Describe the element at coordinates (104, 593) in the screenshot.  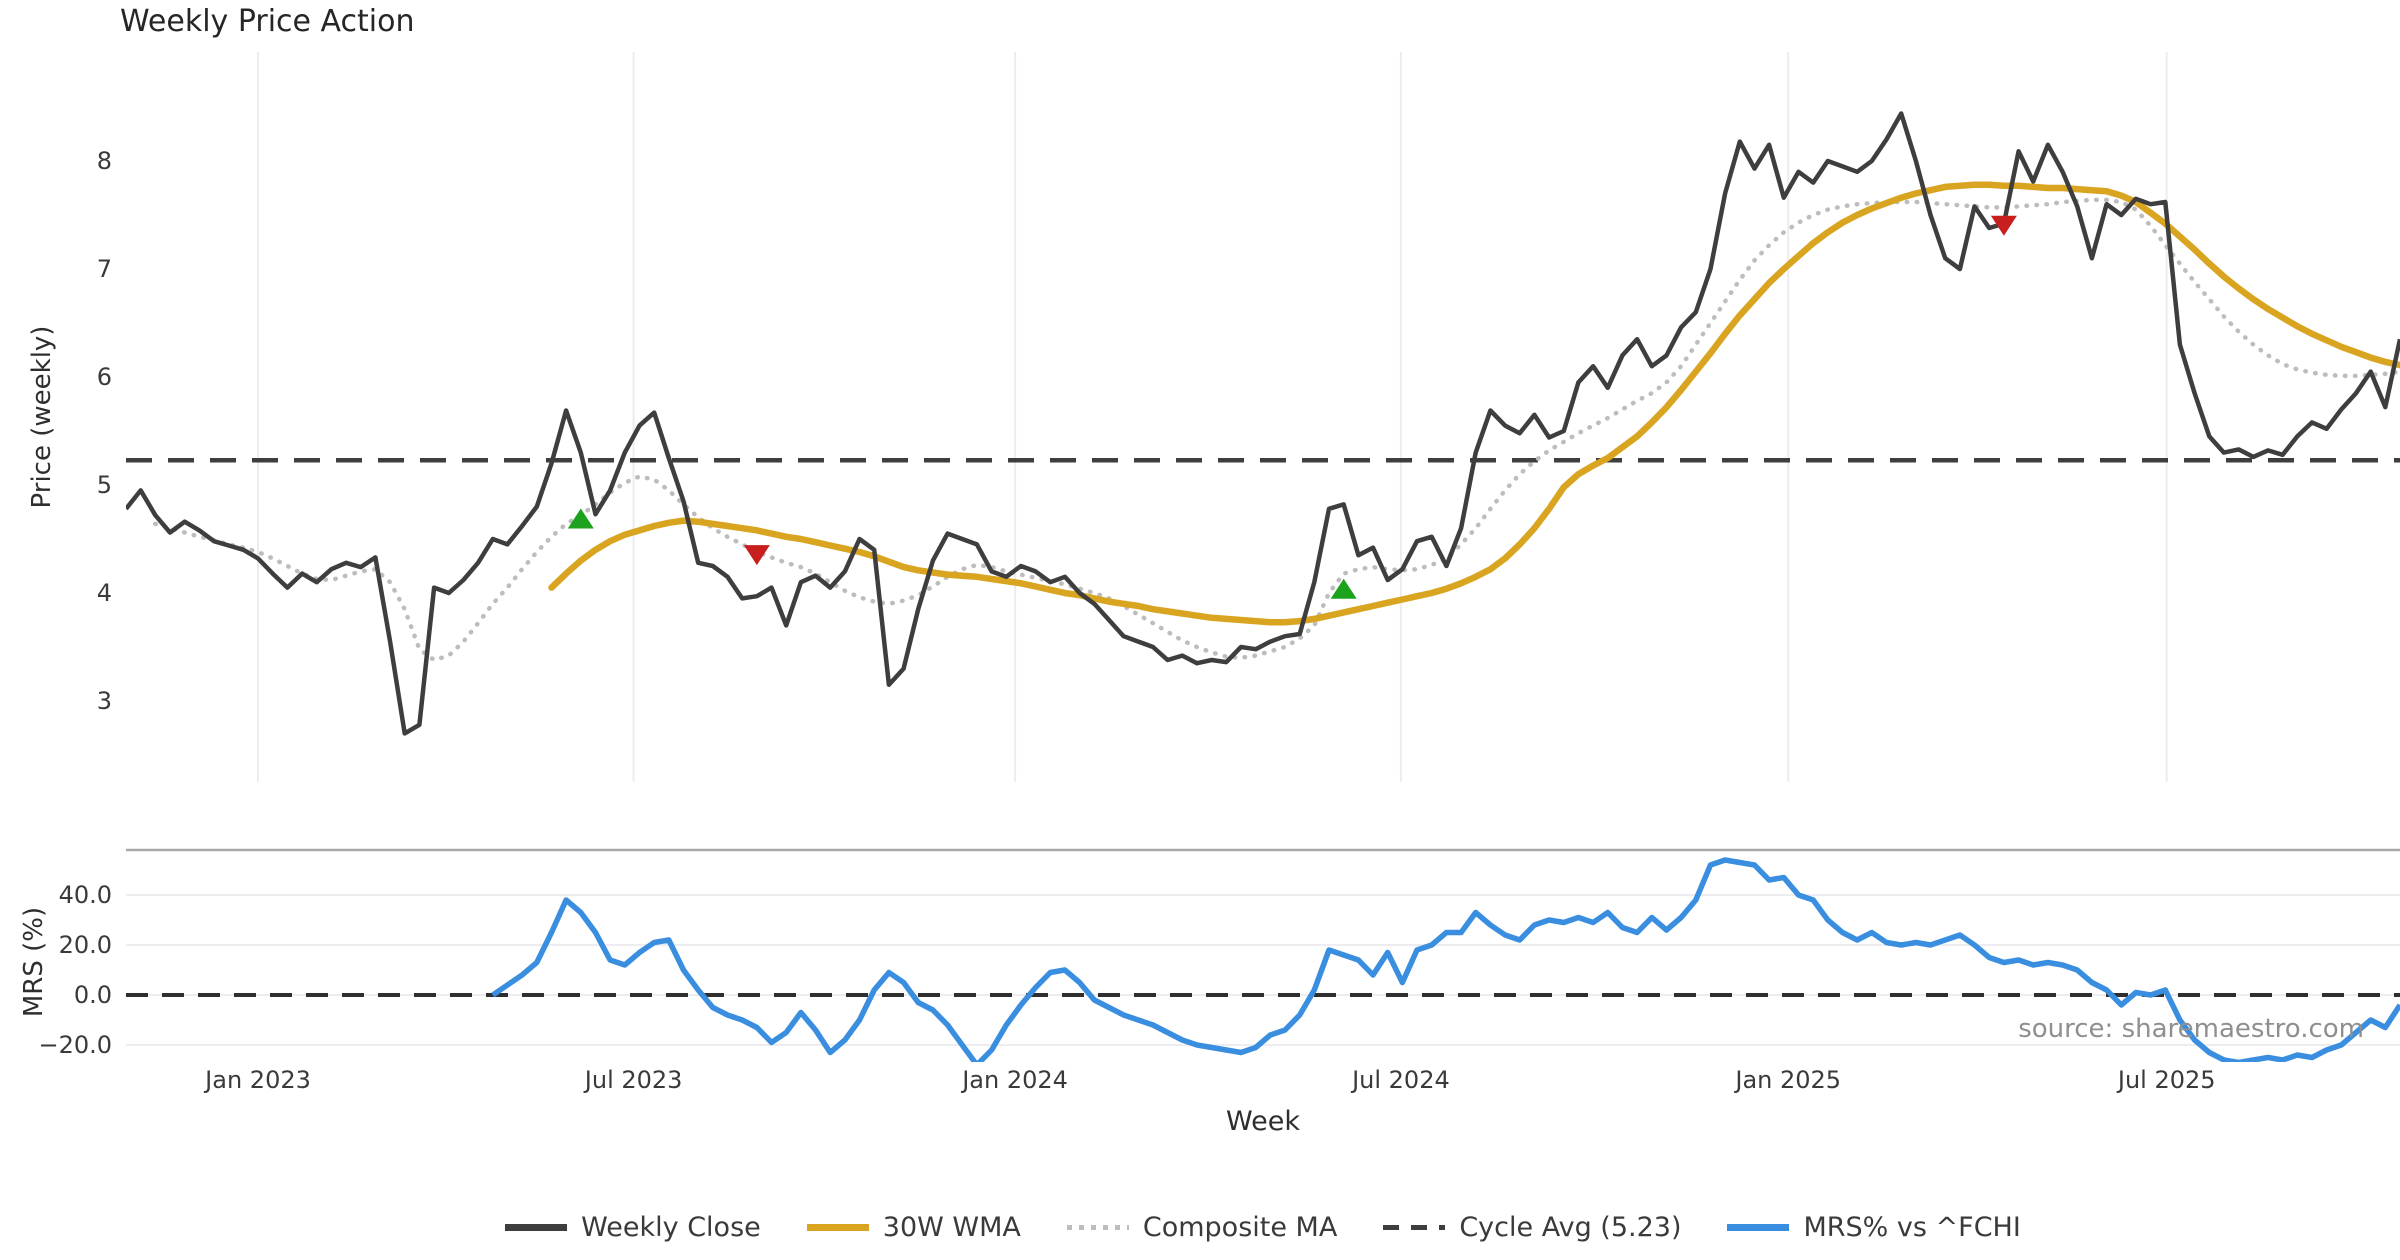
I see `price-ytick: 4` at that location.